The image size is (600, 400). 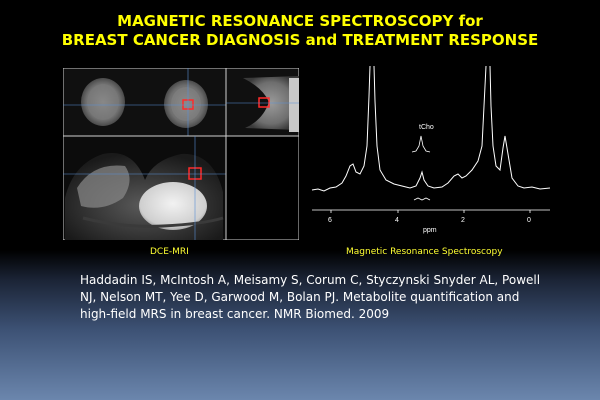 What do you see at coordinates (262, 188) in the screenshot?
I see `mri-empty-panel` at bounding box center [262, 188].